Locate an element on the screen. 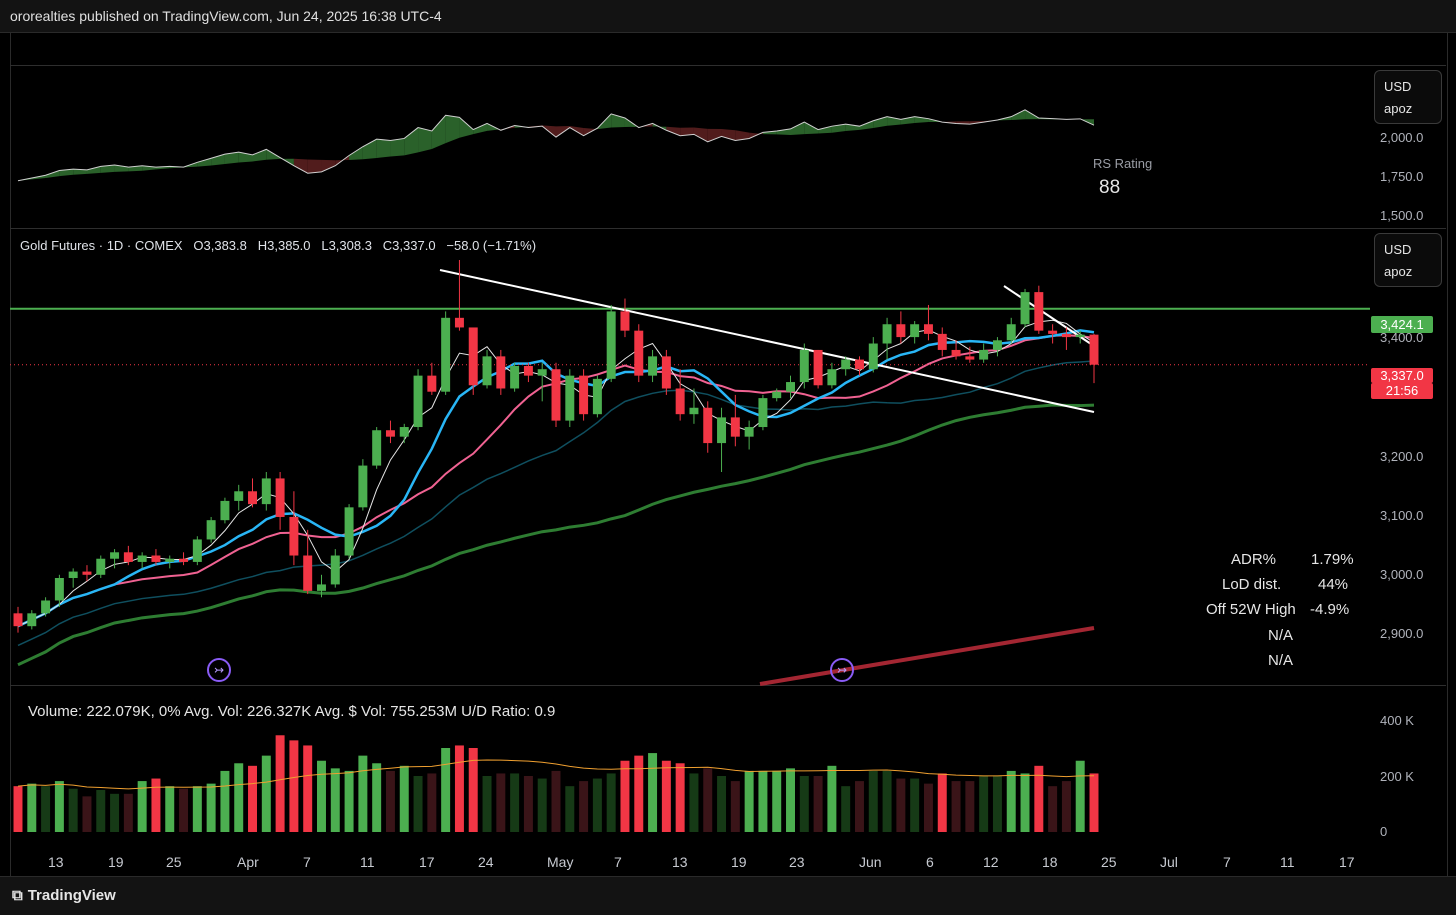 Image resolution: width=1456 pixels, height=915 pixels. rs-scale-box: USD apoz is located at coordinates (1408, 97).